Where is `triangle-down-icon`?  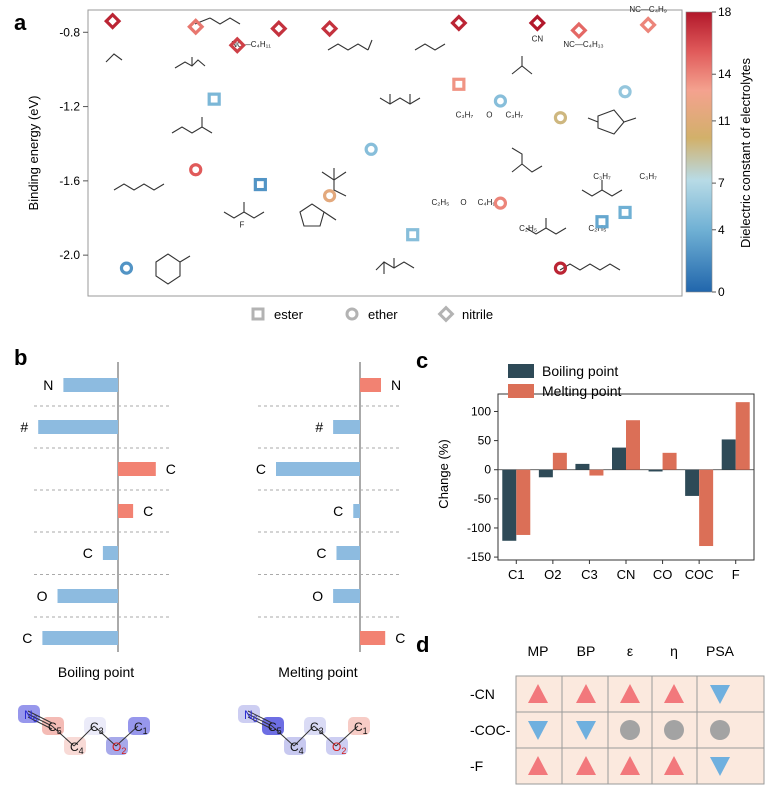 triangle-down-icon is located at coordinates (720, 694).